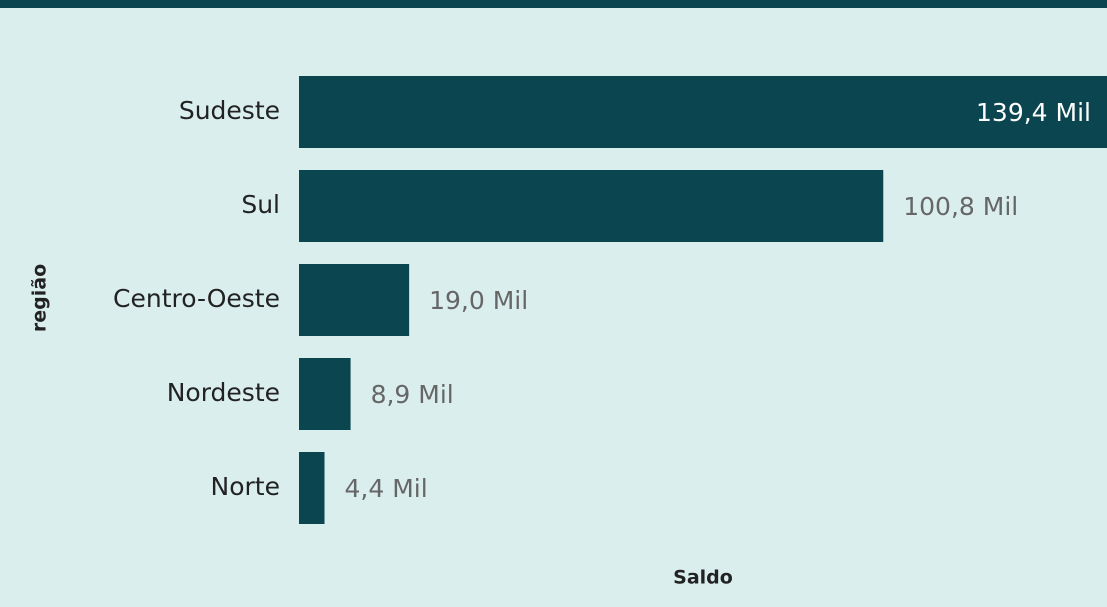  What do you see at coordinates (703, 578) in the screenshot?
I see `x-axis-label: Saldo` at bounding box center [703, 578].